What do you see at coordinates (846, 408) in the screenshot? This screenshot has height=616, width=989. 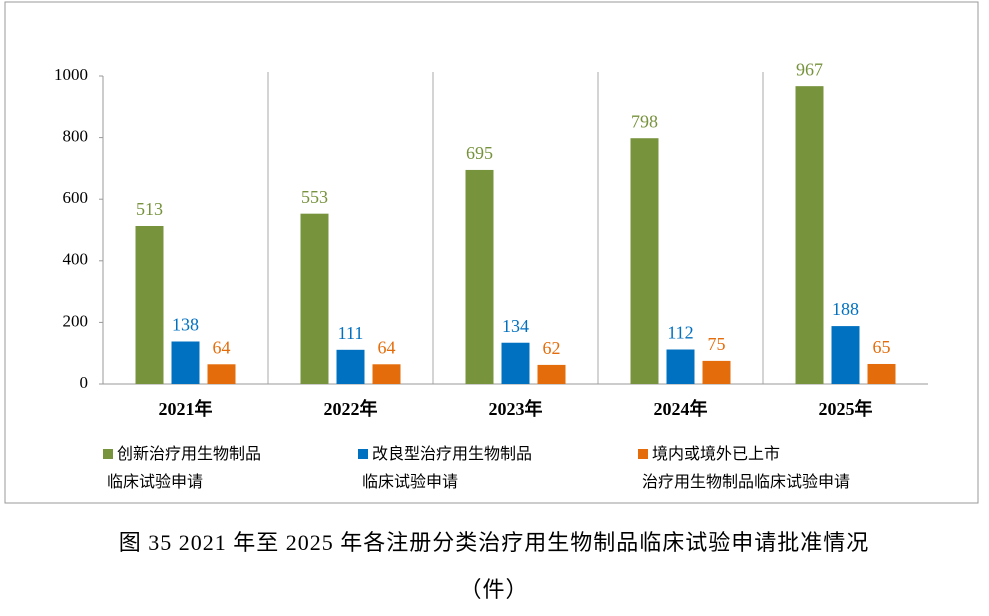 I see `x-tick-label: 2025年` at bounding box center [846, 408].